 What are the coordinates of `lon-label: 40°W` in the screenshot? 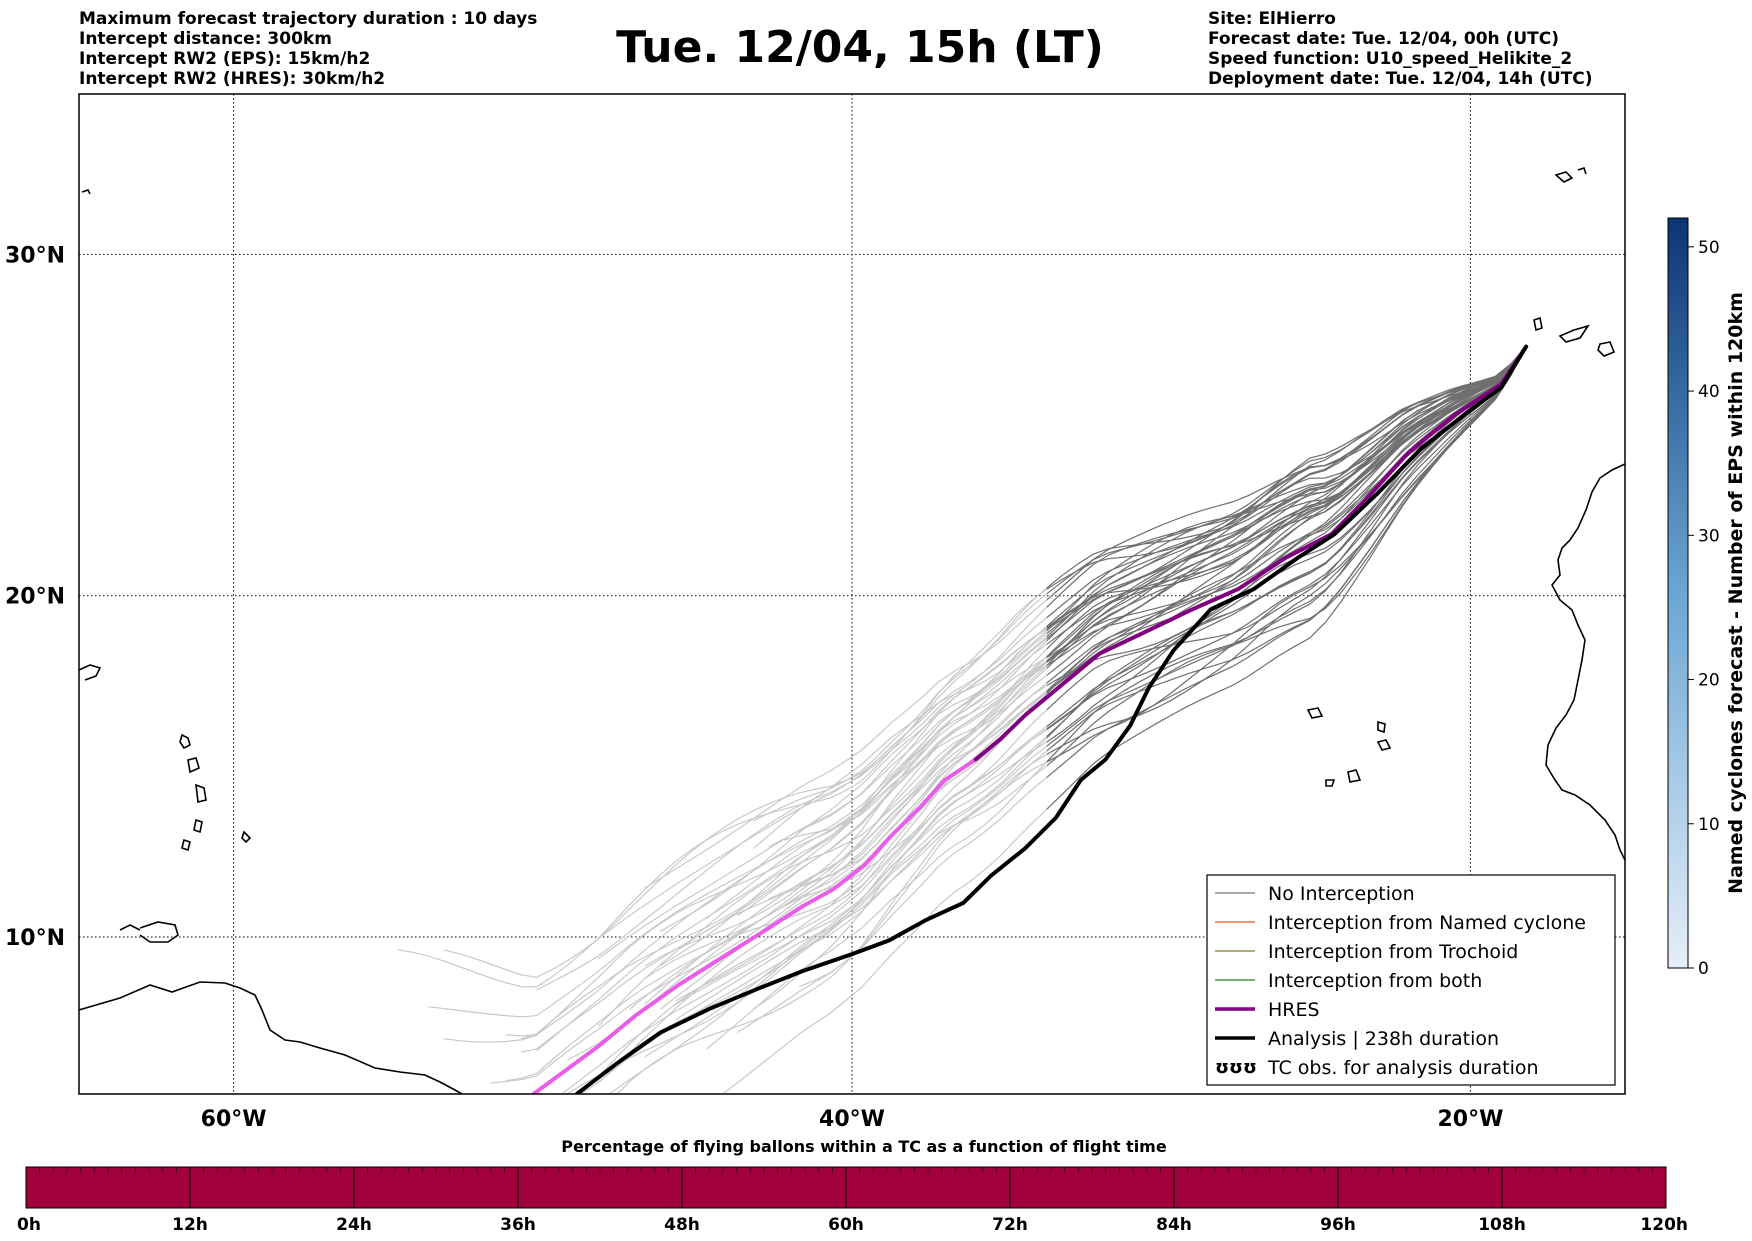 It's located at (852, 1119).